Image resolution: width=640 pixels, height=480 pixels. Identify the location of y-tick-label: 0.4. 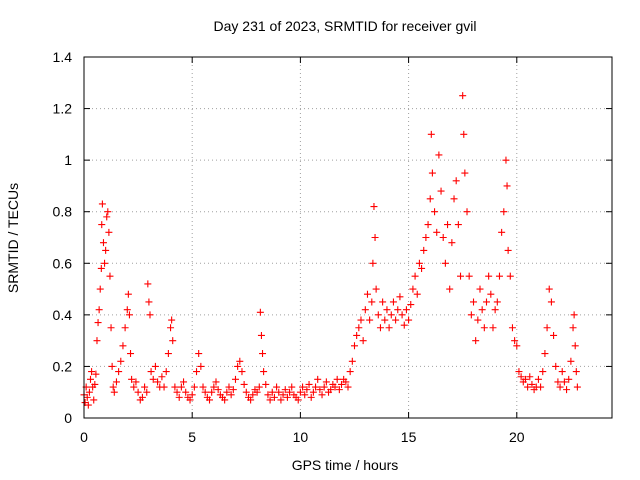
(63, 315).